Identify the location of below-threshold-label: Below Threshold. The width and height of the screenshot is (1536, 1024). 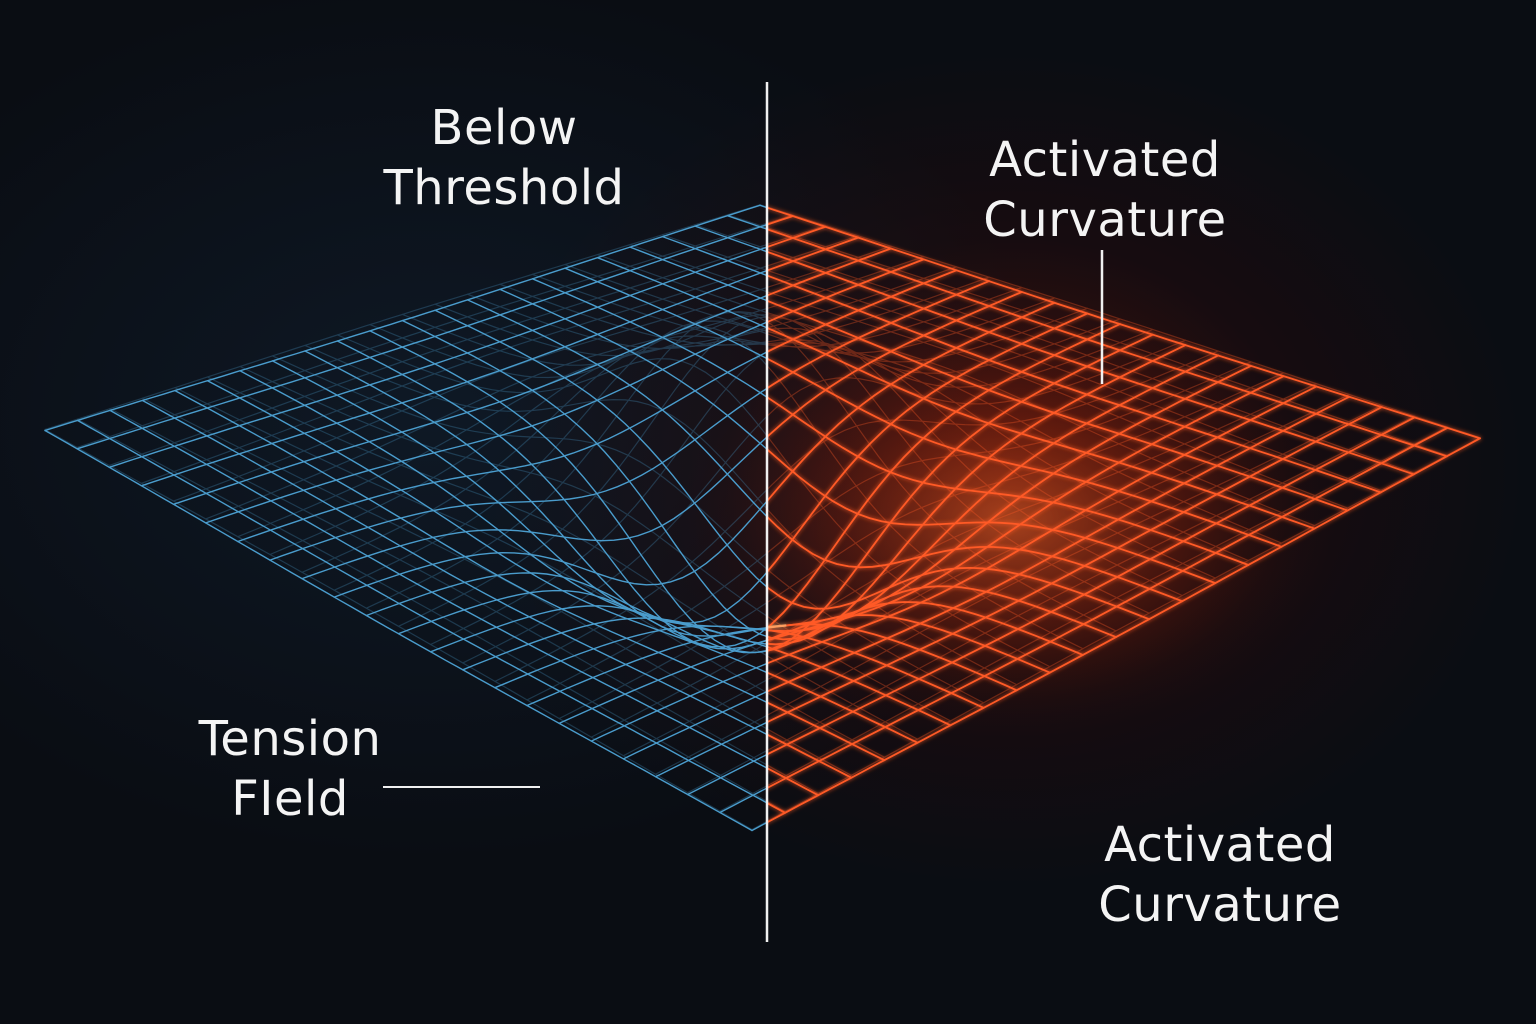
(504, 158).